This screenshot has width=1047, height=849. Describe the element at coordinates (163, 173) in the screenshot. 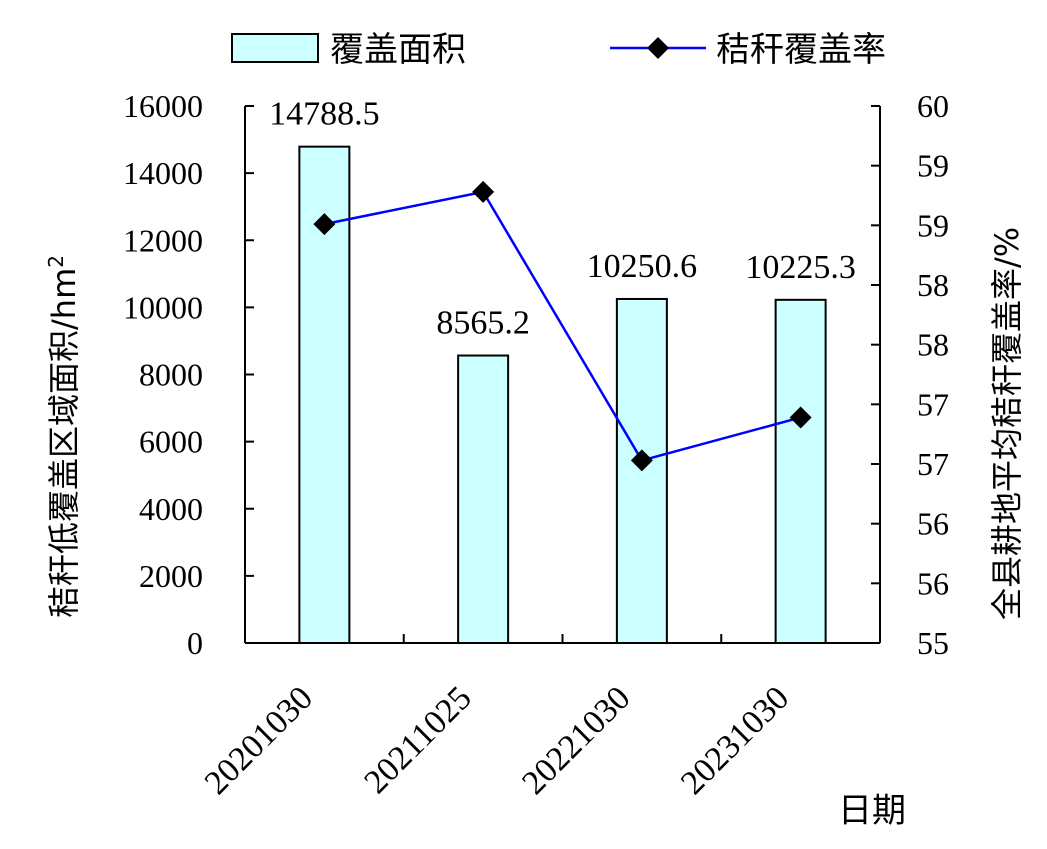

I see `left-tick-label: 14000` at that location.